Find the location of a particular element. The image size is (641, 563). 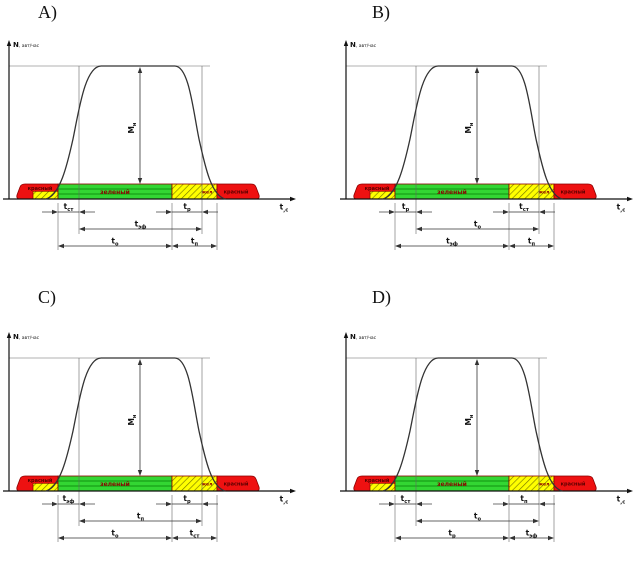

dimension-row3-left: tэф is located at coordinates (452, 243).